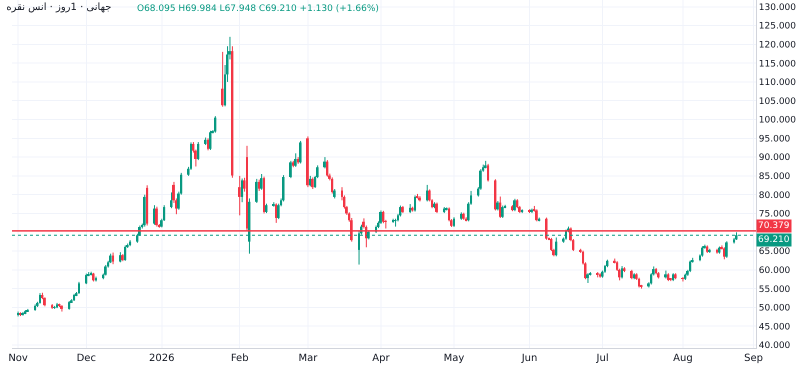  I want to click on x-tick-label: Jul, so click(602, 358).